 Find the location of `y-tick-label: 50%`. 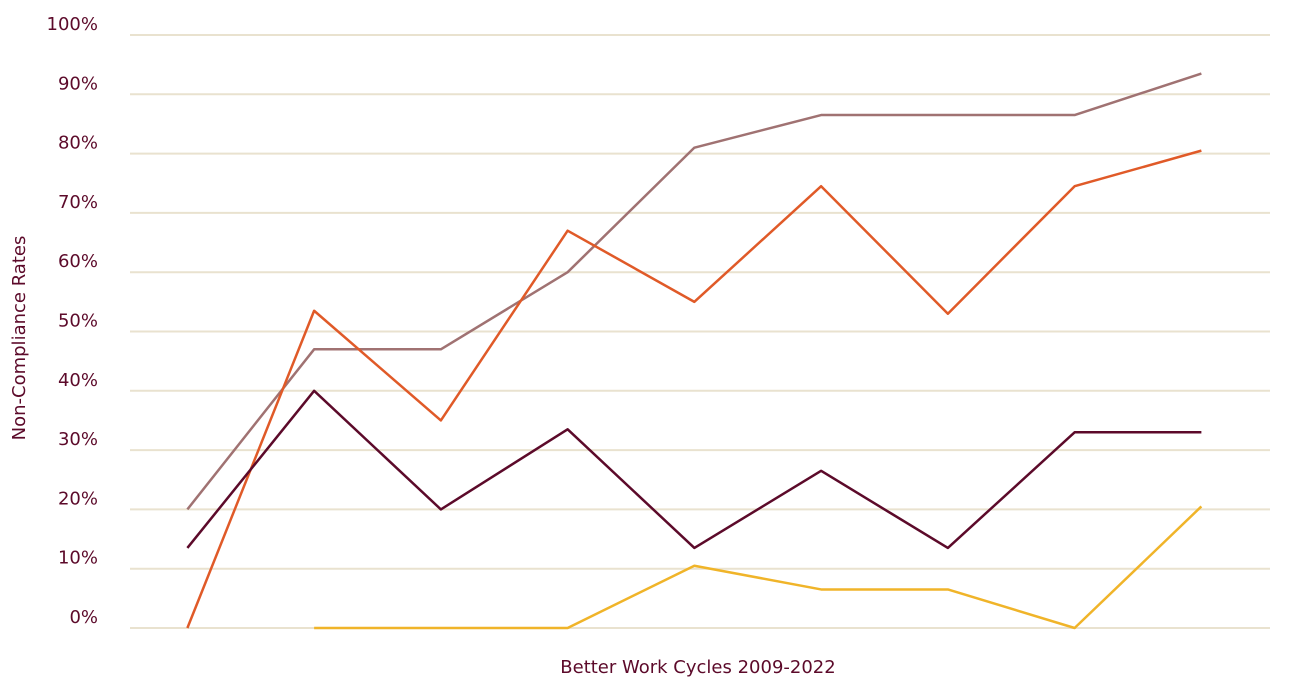

y-tick-label: 50% is located at coordinates (78, 321).